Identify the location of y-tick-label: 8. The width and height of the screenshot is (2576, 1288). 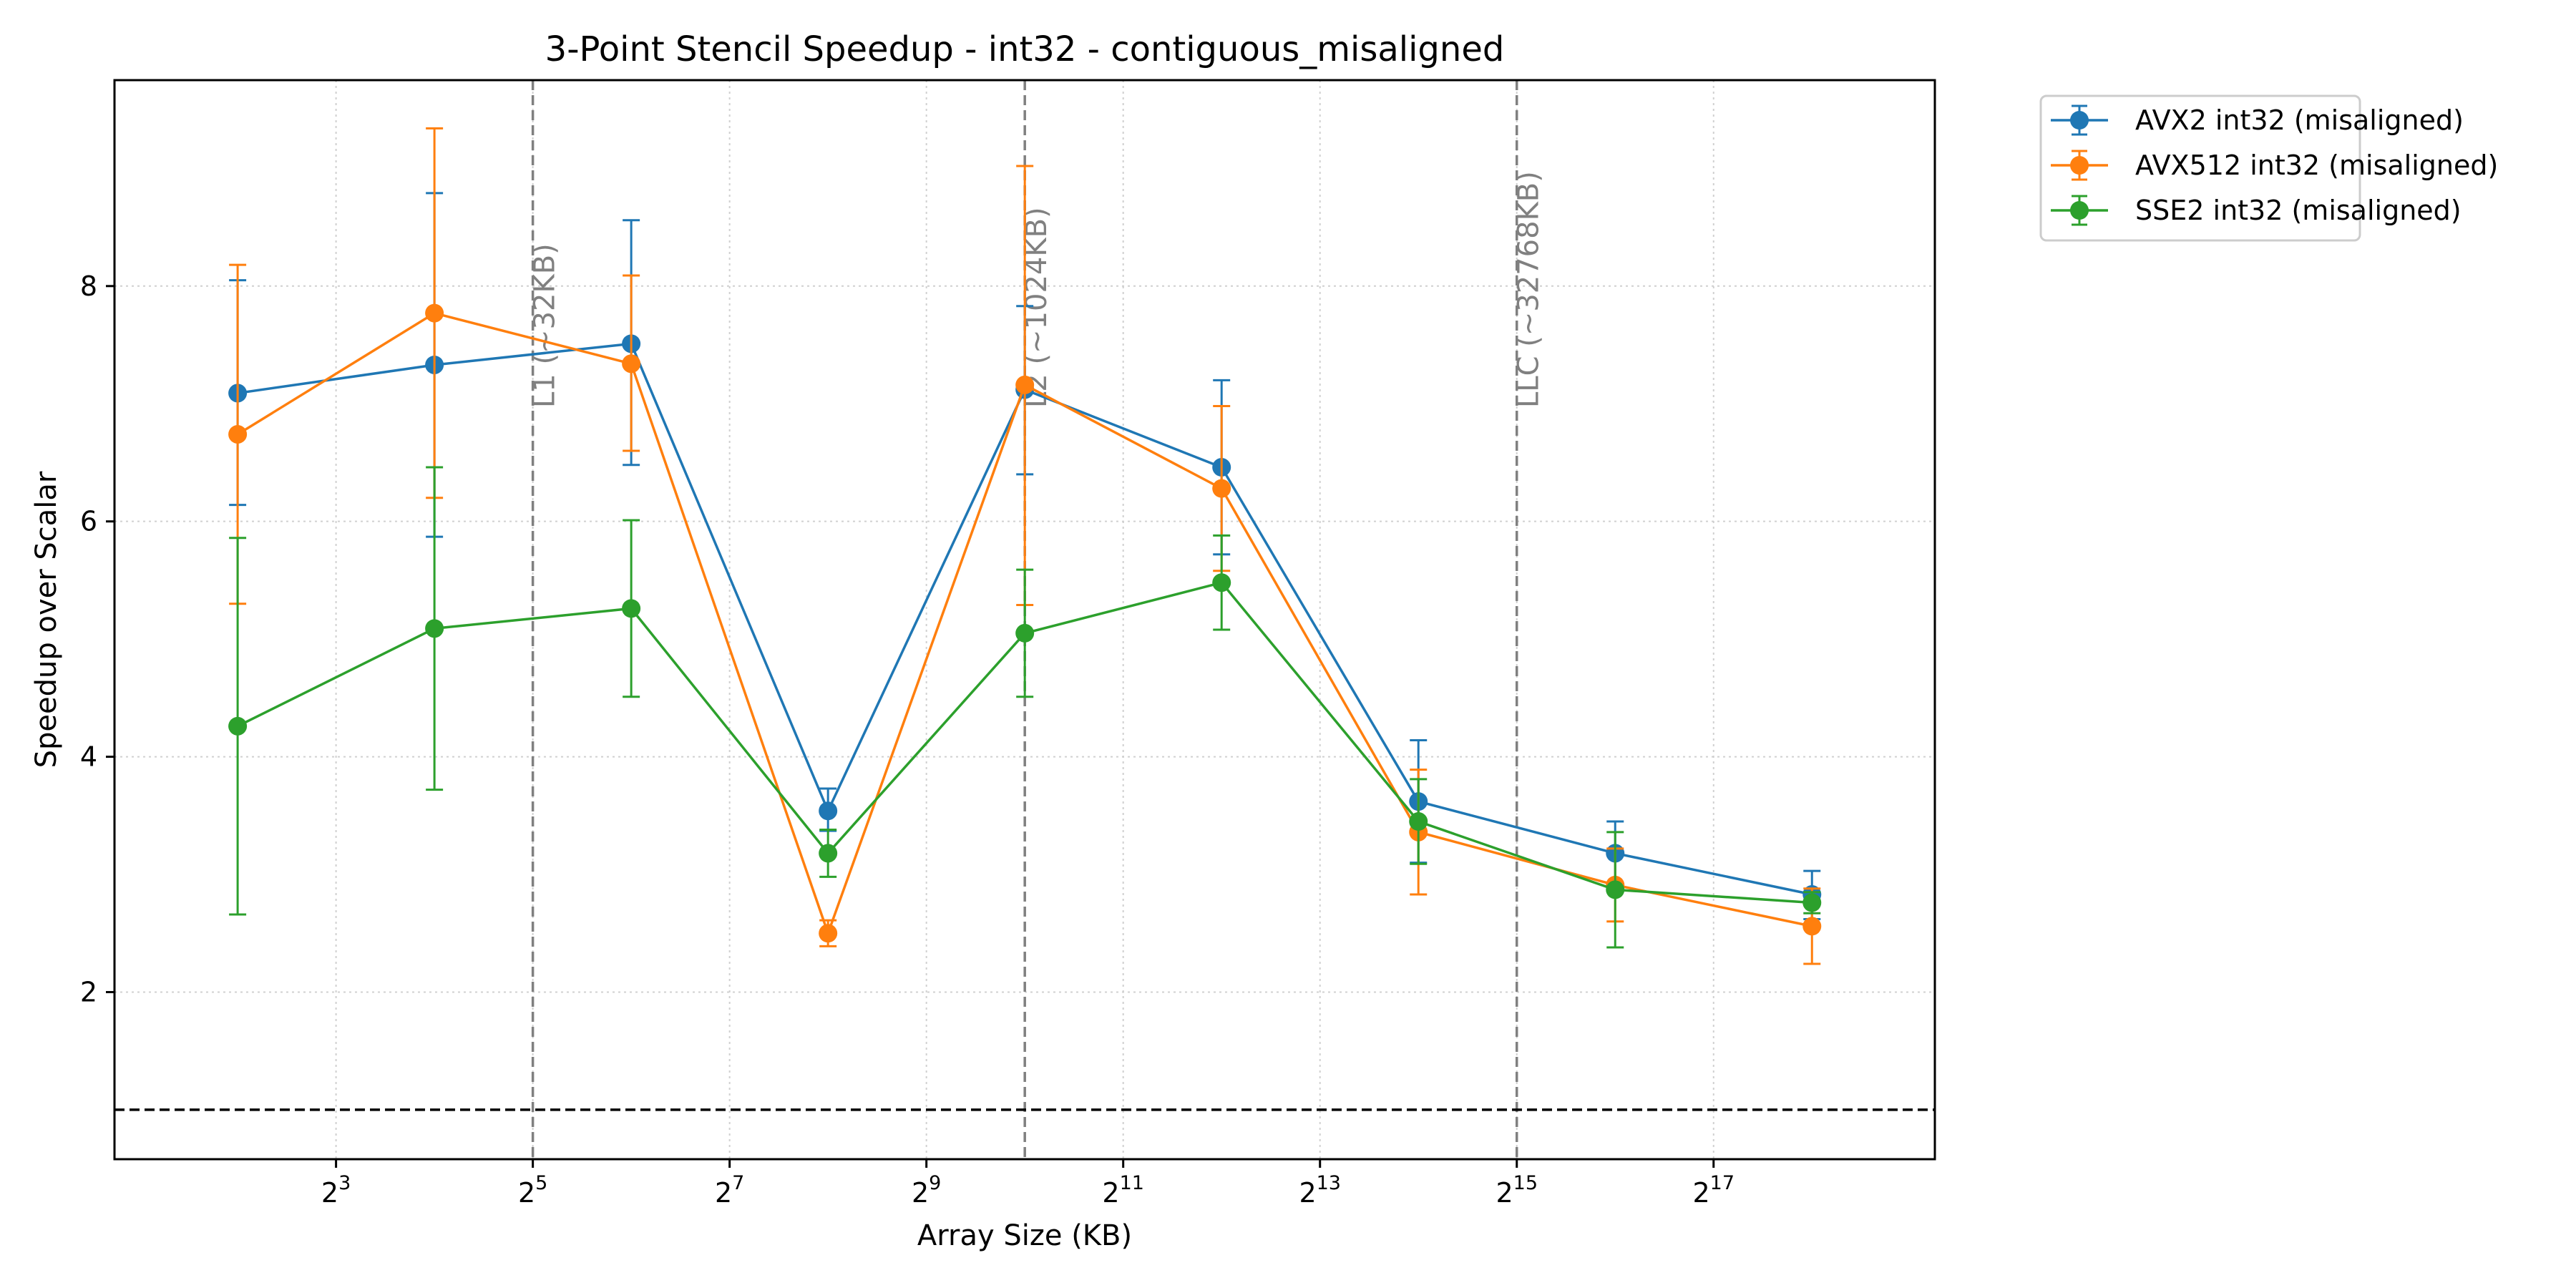
(88, 286).